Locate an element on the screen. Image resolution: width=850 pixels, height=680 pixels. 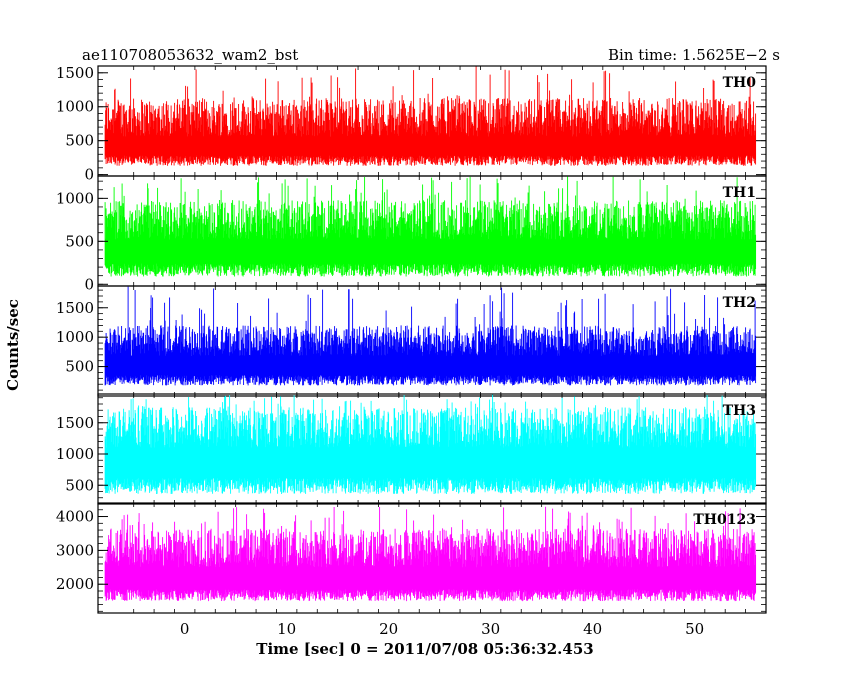
series-th0-trace is located at coordinates (430, 116).